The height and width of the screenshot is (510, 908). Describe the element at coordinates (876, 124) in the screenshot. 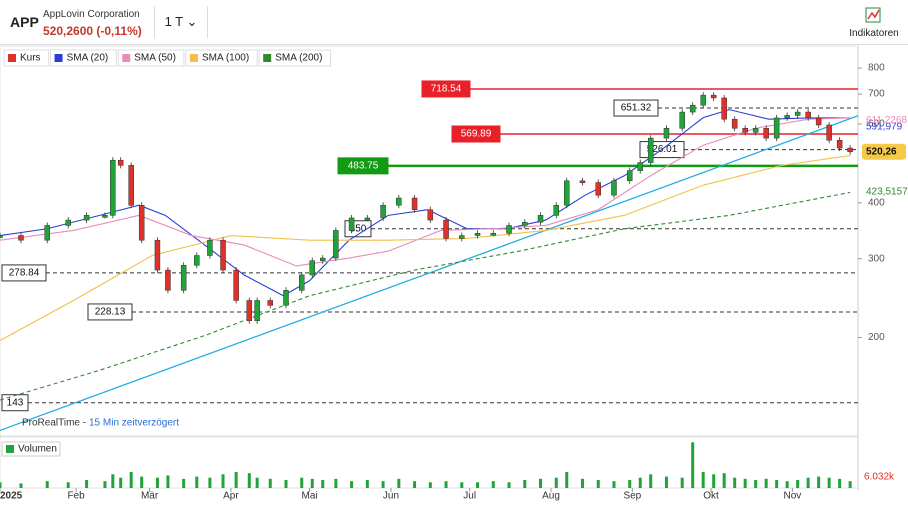

I see `y-tick-label: 600` at that location.